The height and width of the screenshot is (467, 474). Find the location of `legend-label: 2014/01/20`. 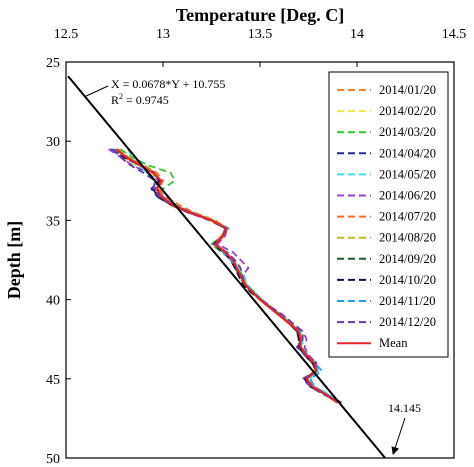

legend-label: 2014/01/20 is located at coordinates (407, 90).